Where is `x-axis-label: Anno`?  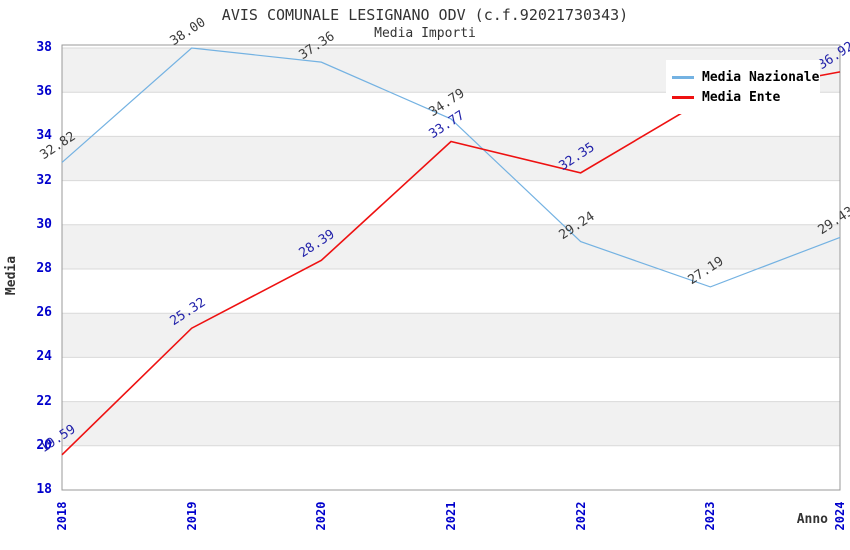
x-axis-label: Anno is located at coordinates (812, 519).